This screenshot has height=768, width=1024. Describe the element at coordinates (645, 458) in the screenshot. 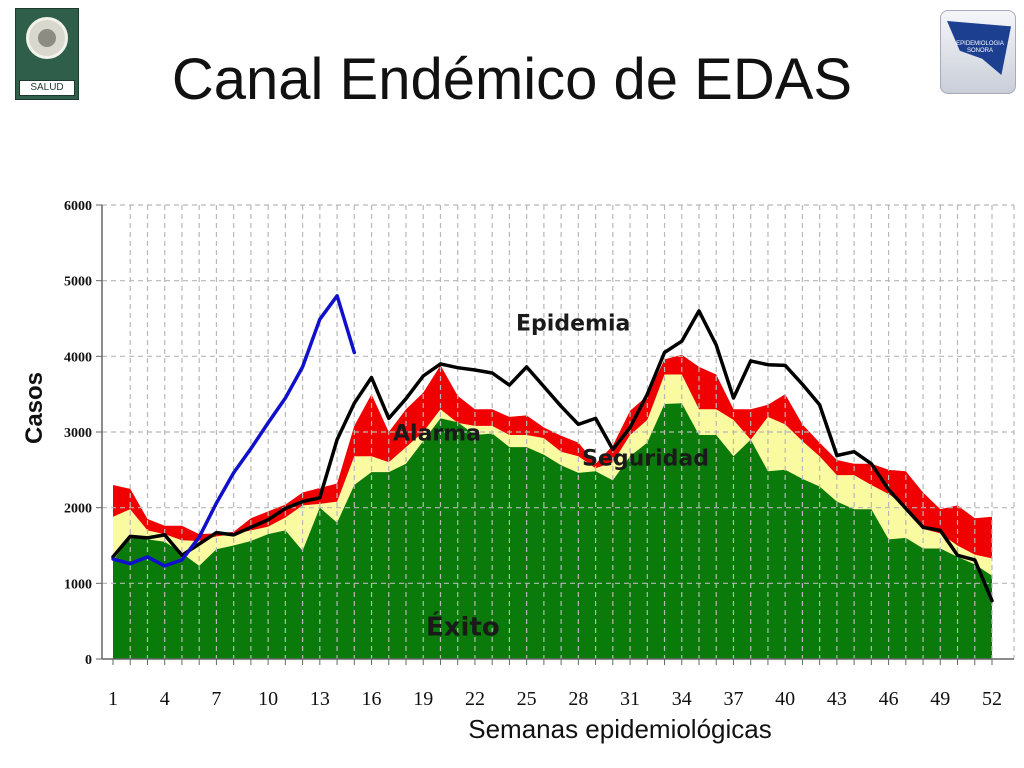

I see `zone-label-seguridad: Seguridad` at that location.